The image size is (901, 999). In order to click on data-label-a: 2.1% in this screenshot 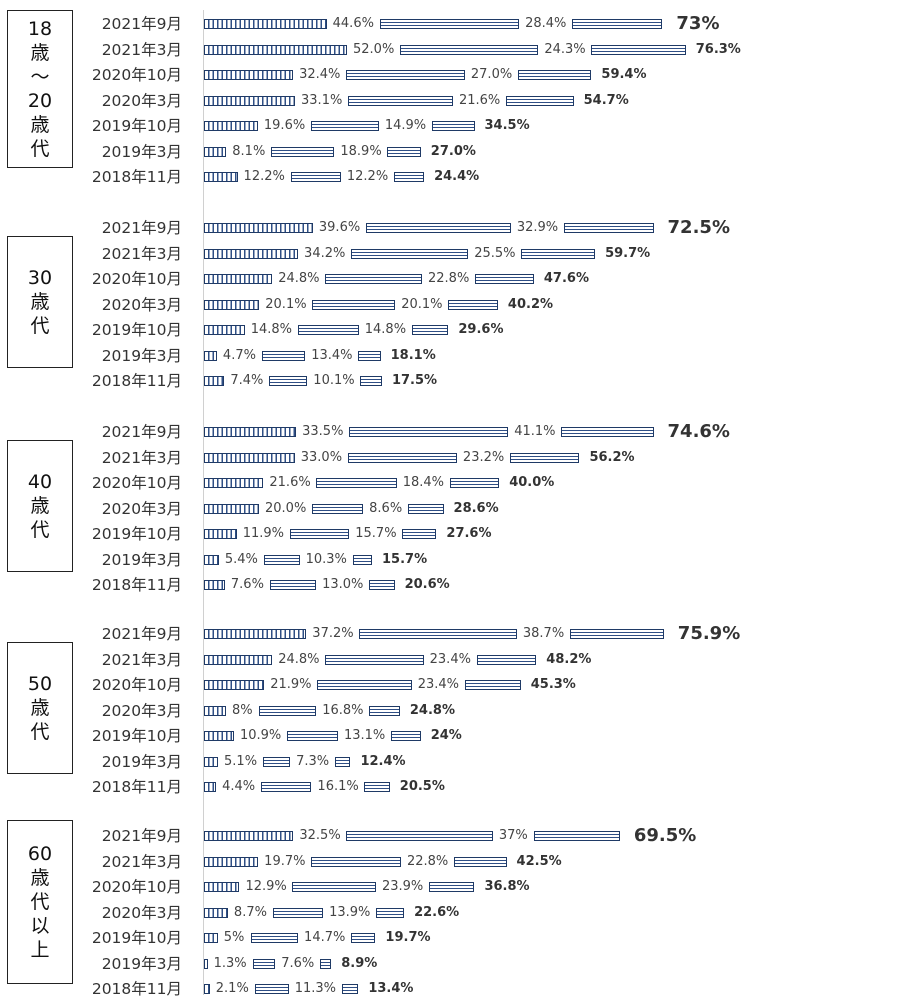, I will do `click(232, 988)`.